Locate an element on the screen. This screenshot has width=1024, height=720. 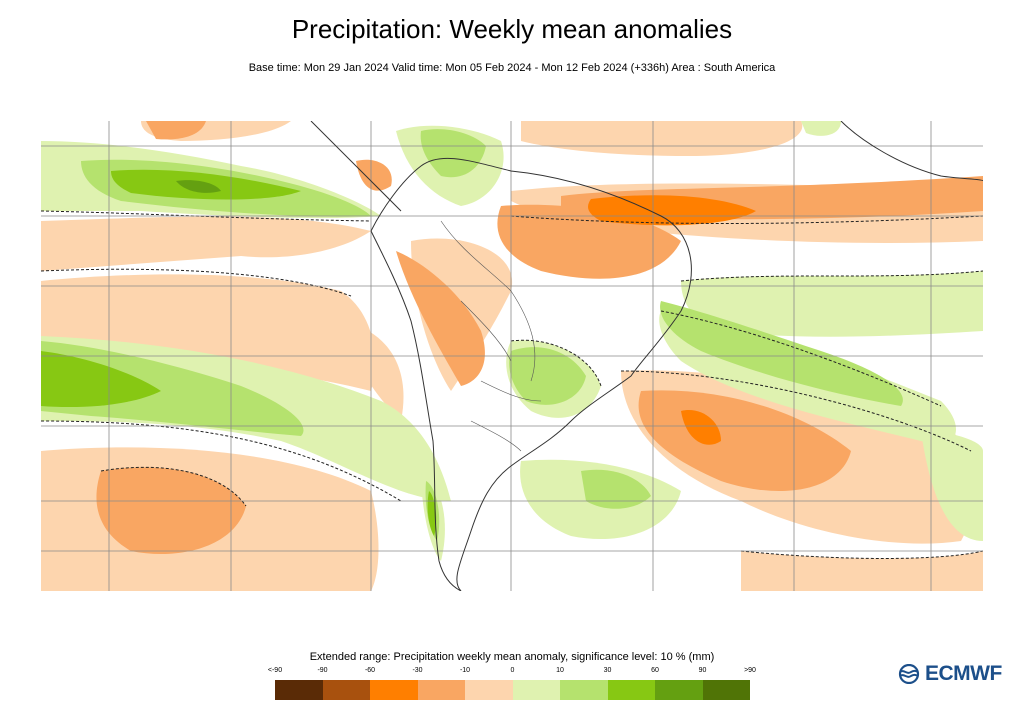
region-top-right-band is located at coordinates (662, 138).